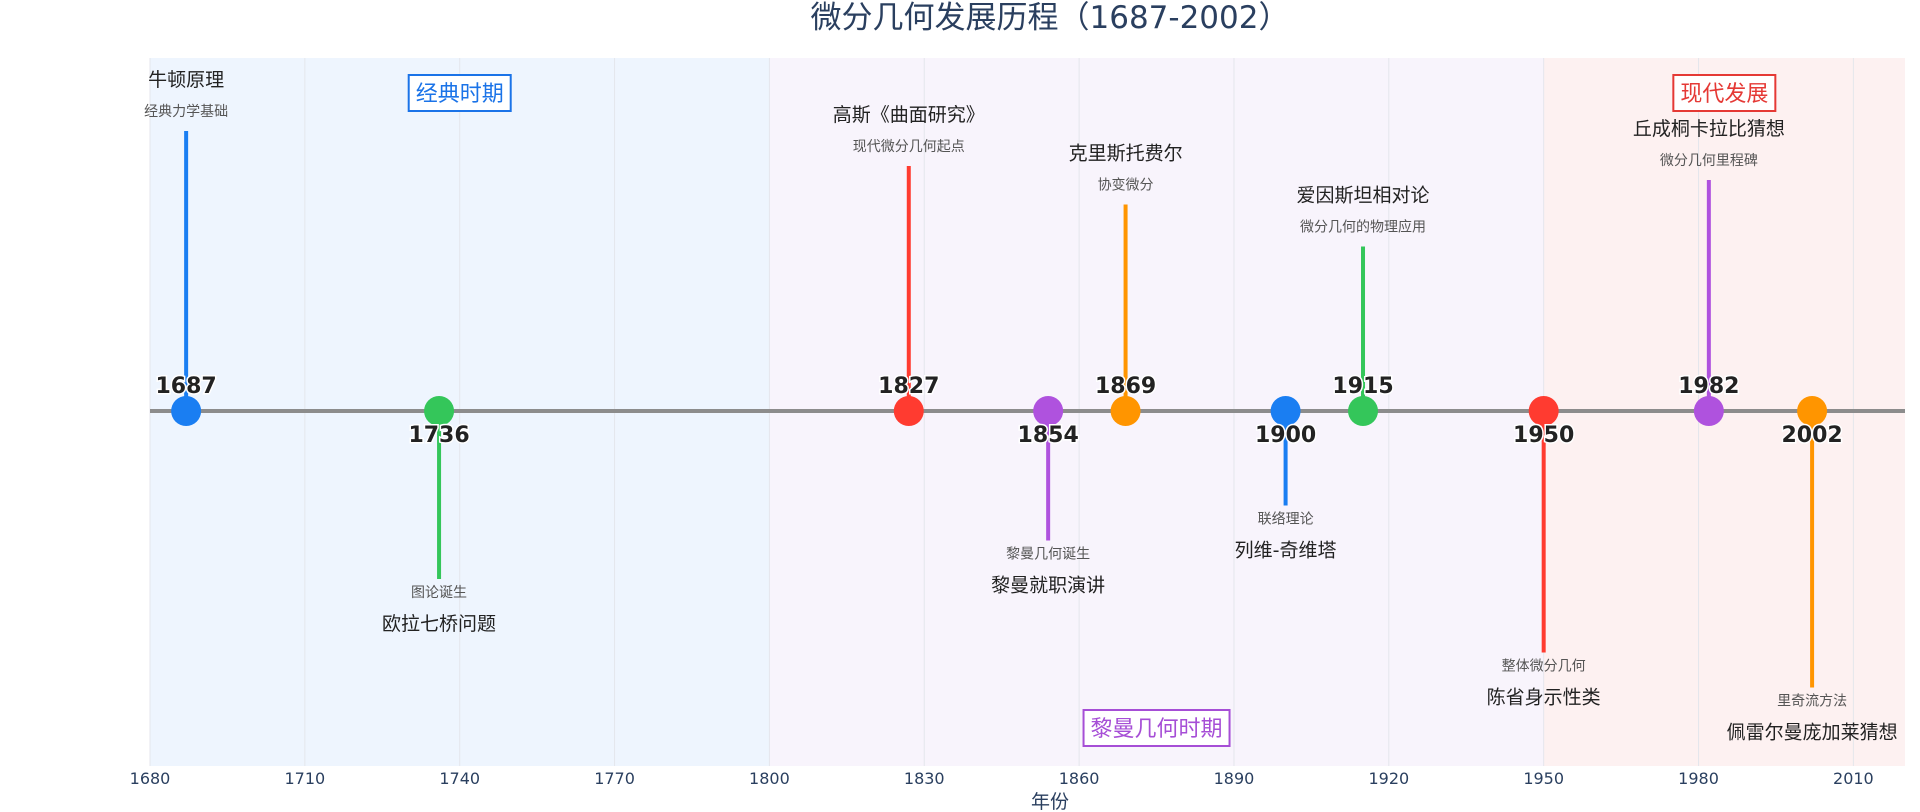 The width and height of the screenshot is (1920, 812). I want to click on x-tick-label: 1830, so click(924, 778).